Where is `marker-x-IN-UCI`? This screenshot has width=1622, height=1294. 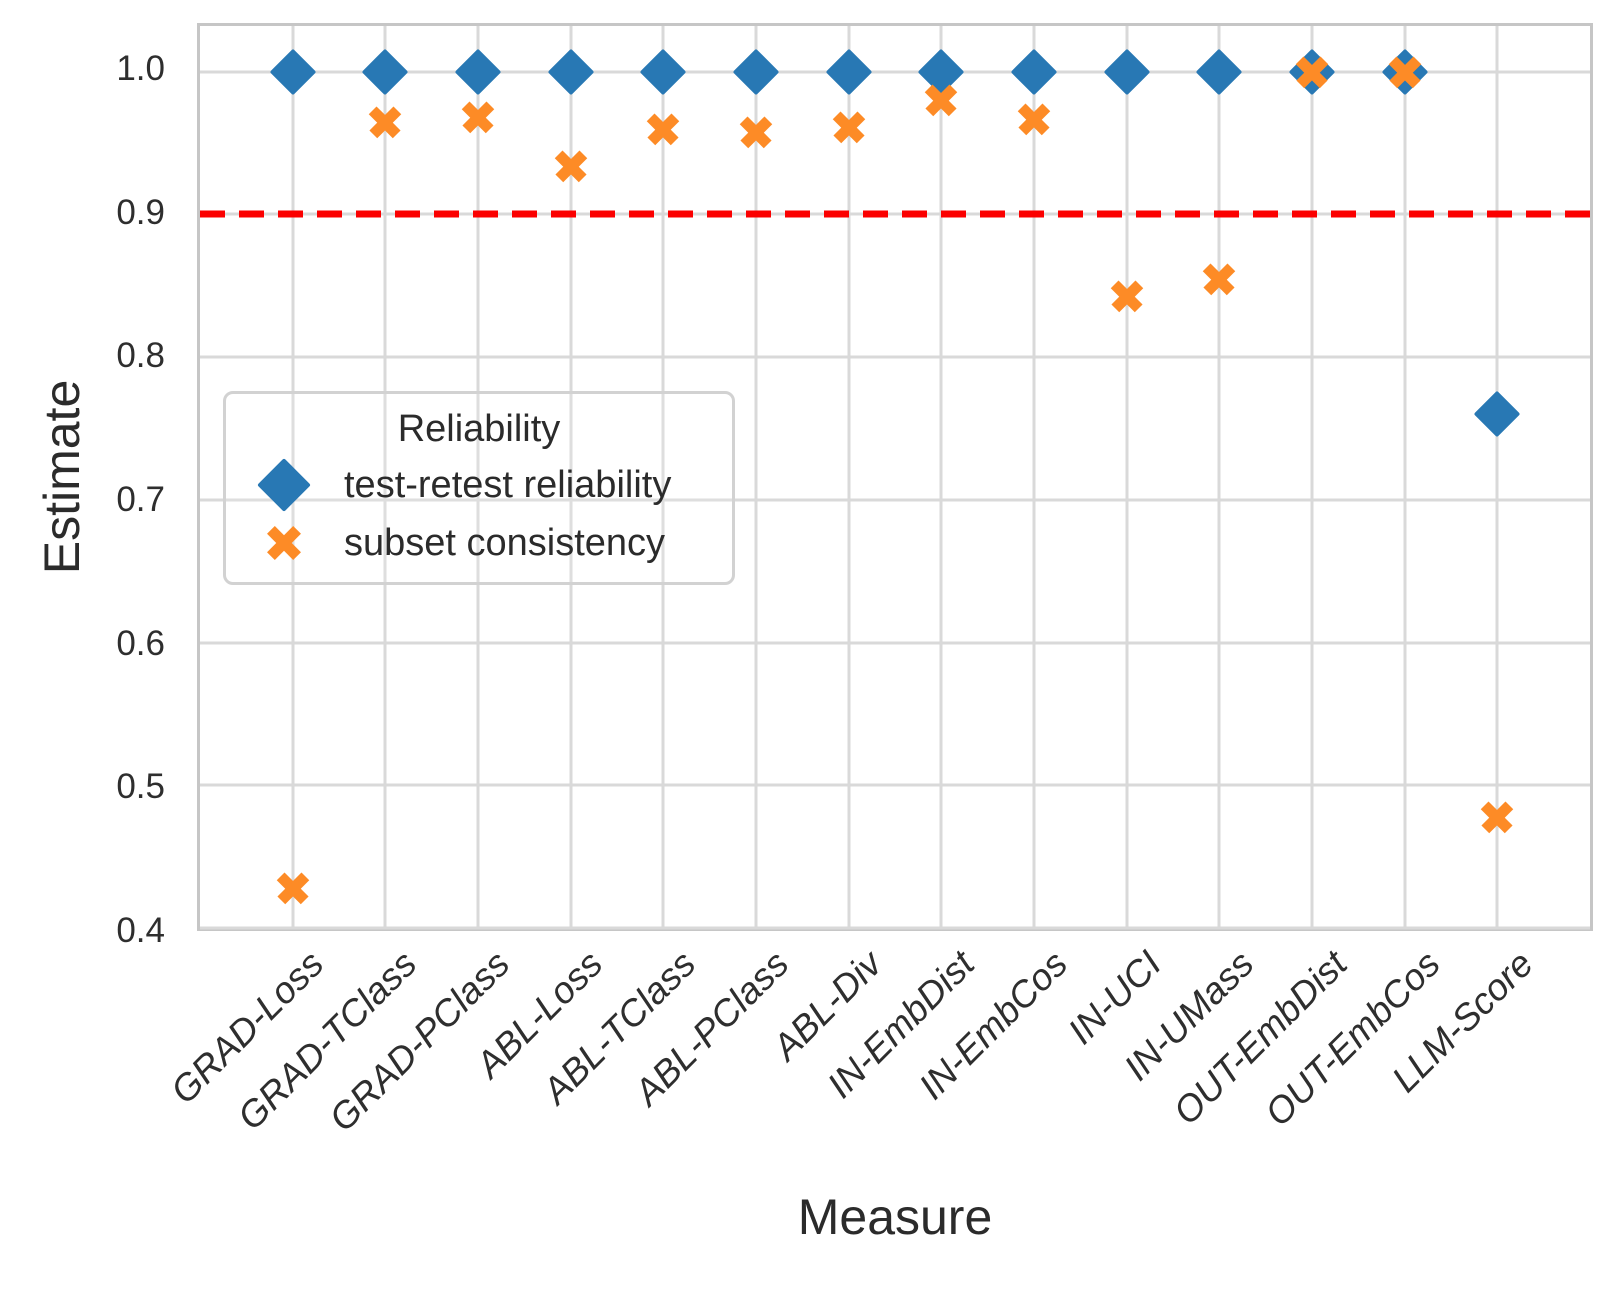
marker-x-IN-UCI is located at coordinates (1127, 296).